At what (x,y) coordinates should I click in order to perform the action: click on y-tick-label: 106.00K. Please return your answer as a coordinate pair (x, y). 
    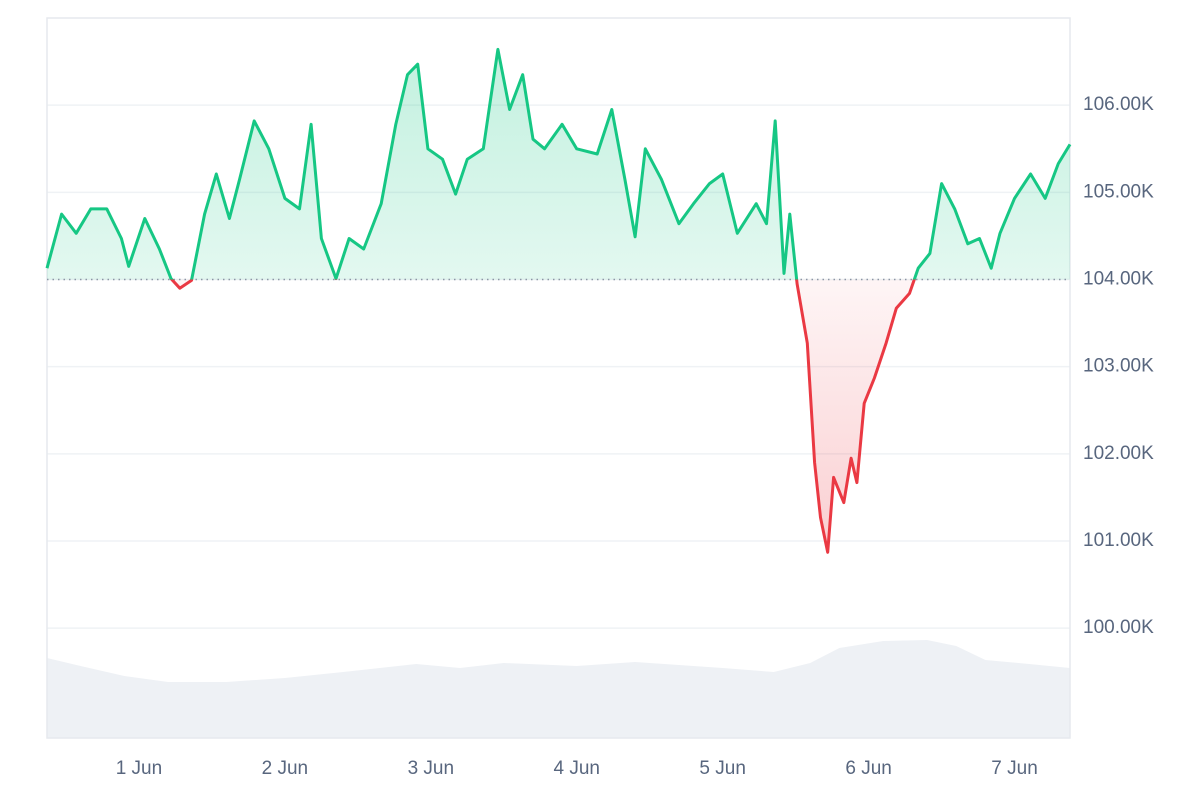
    Looking at the image, I should click on (1118, 104).